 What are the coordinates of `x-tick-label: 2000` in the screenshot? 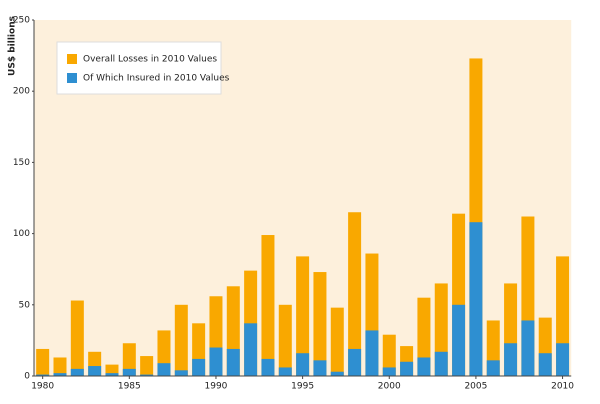 It's located at (389, 387).